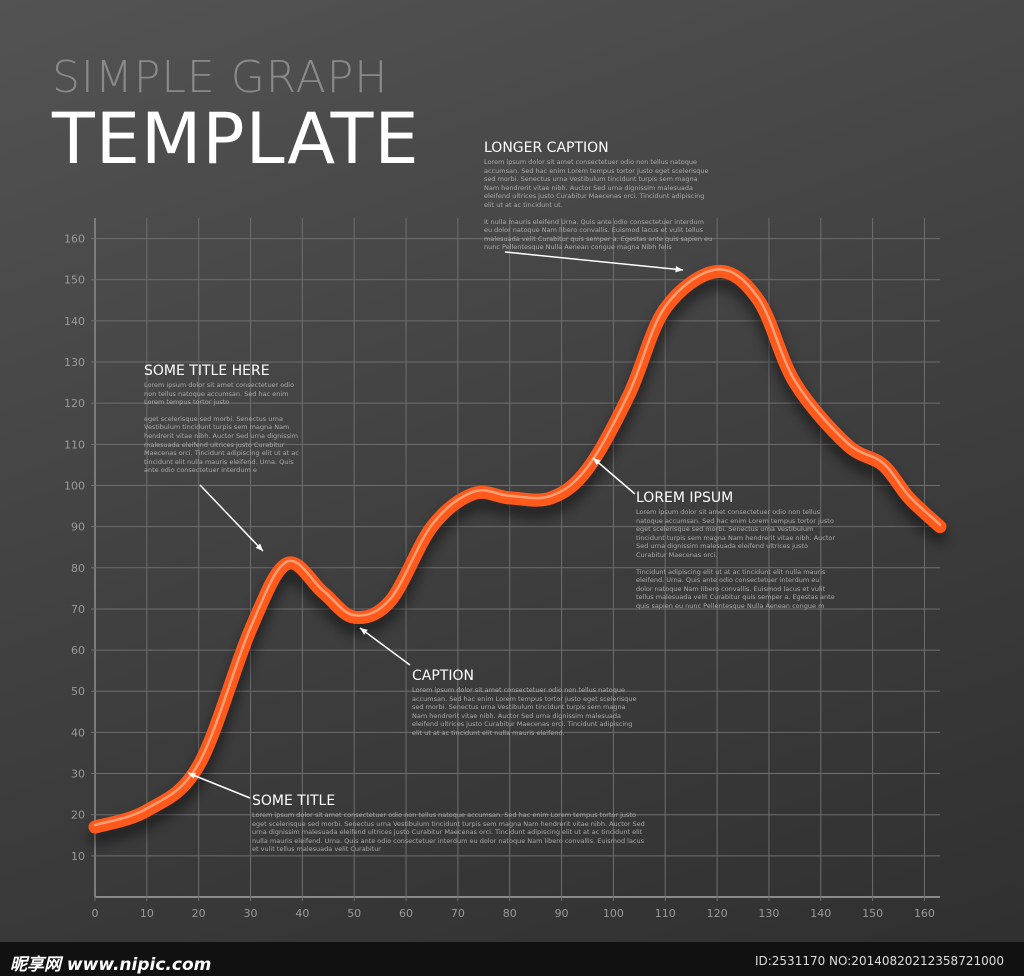 The height and width of the screenshot is (976, 1024). Describe the element at coordinates (207, 371) in the screenshot. I see `annotation-title: SOME TITLE HERE` at that location.